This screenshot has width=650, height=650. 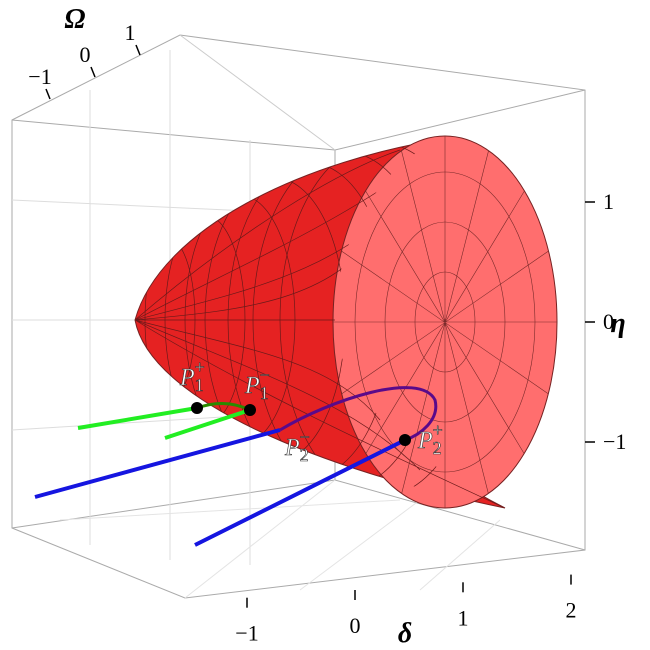 What do you see at coordinates (405, 633) in the screenshot?
I see `x-axis-label: δ` at bounding box center [405, 633].